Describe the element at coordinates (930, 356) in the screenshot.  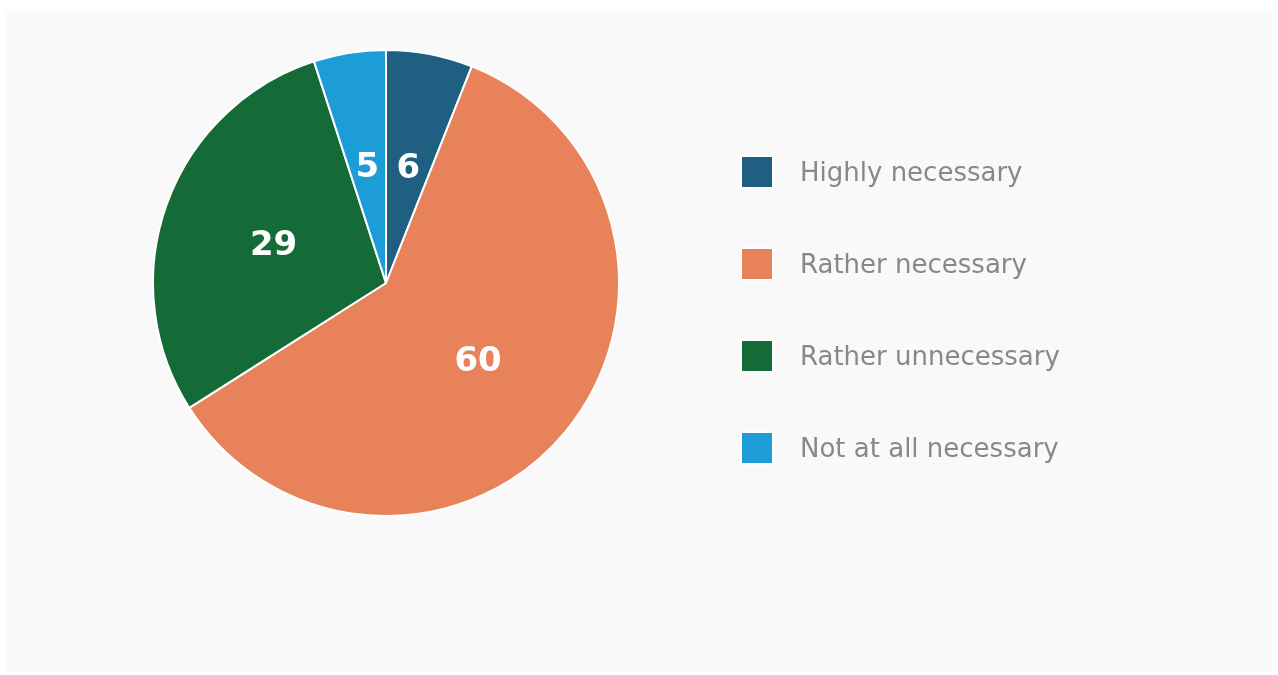
I see `legend-label: Rather unnecessary` at that location.